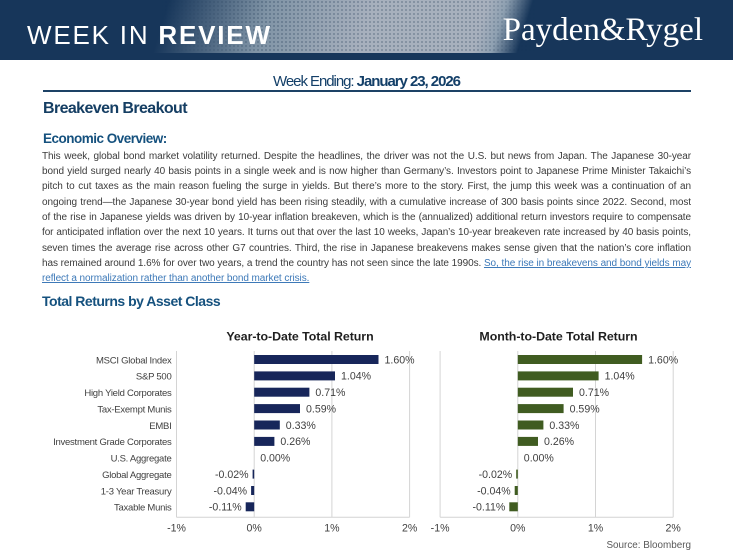  I want to click on svg-text: Global Aggregate, so click(136, 475).